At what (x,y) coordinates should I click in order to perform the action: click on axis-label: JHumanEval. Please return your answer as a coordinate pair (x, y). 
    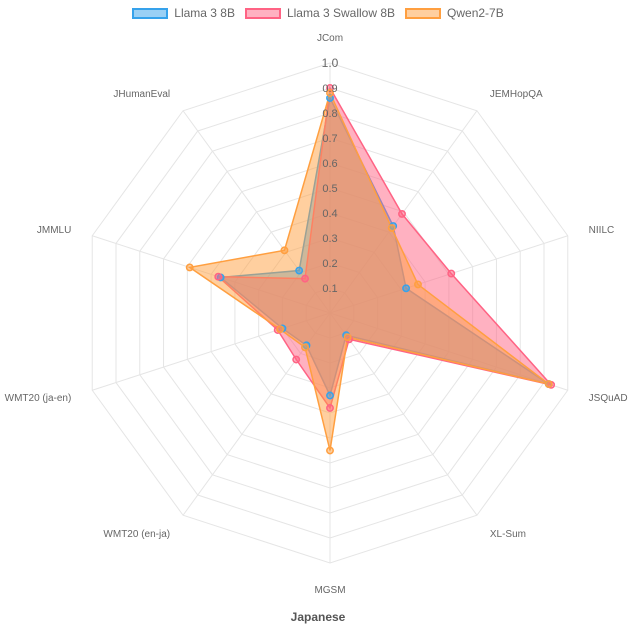
    Looking at the image, I should click on (141, 94).